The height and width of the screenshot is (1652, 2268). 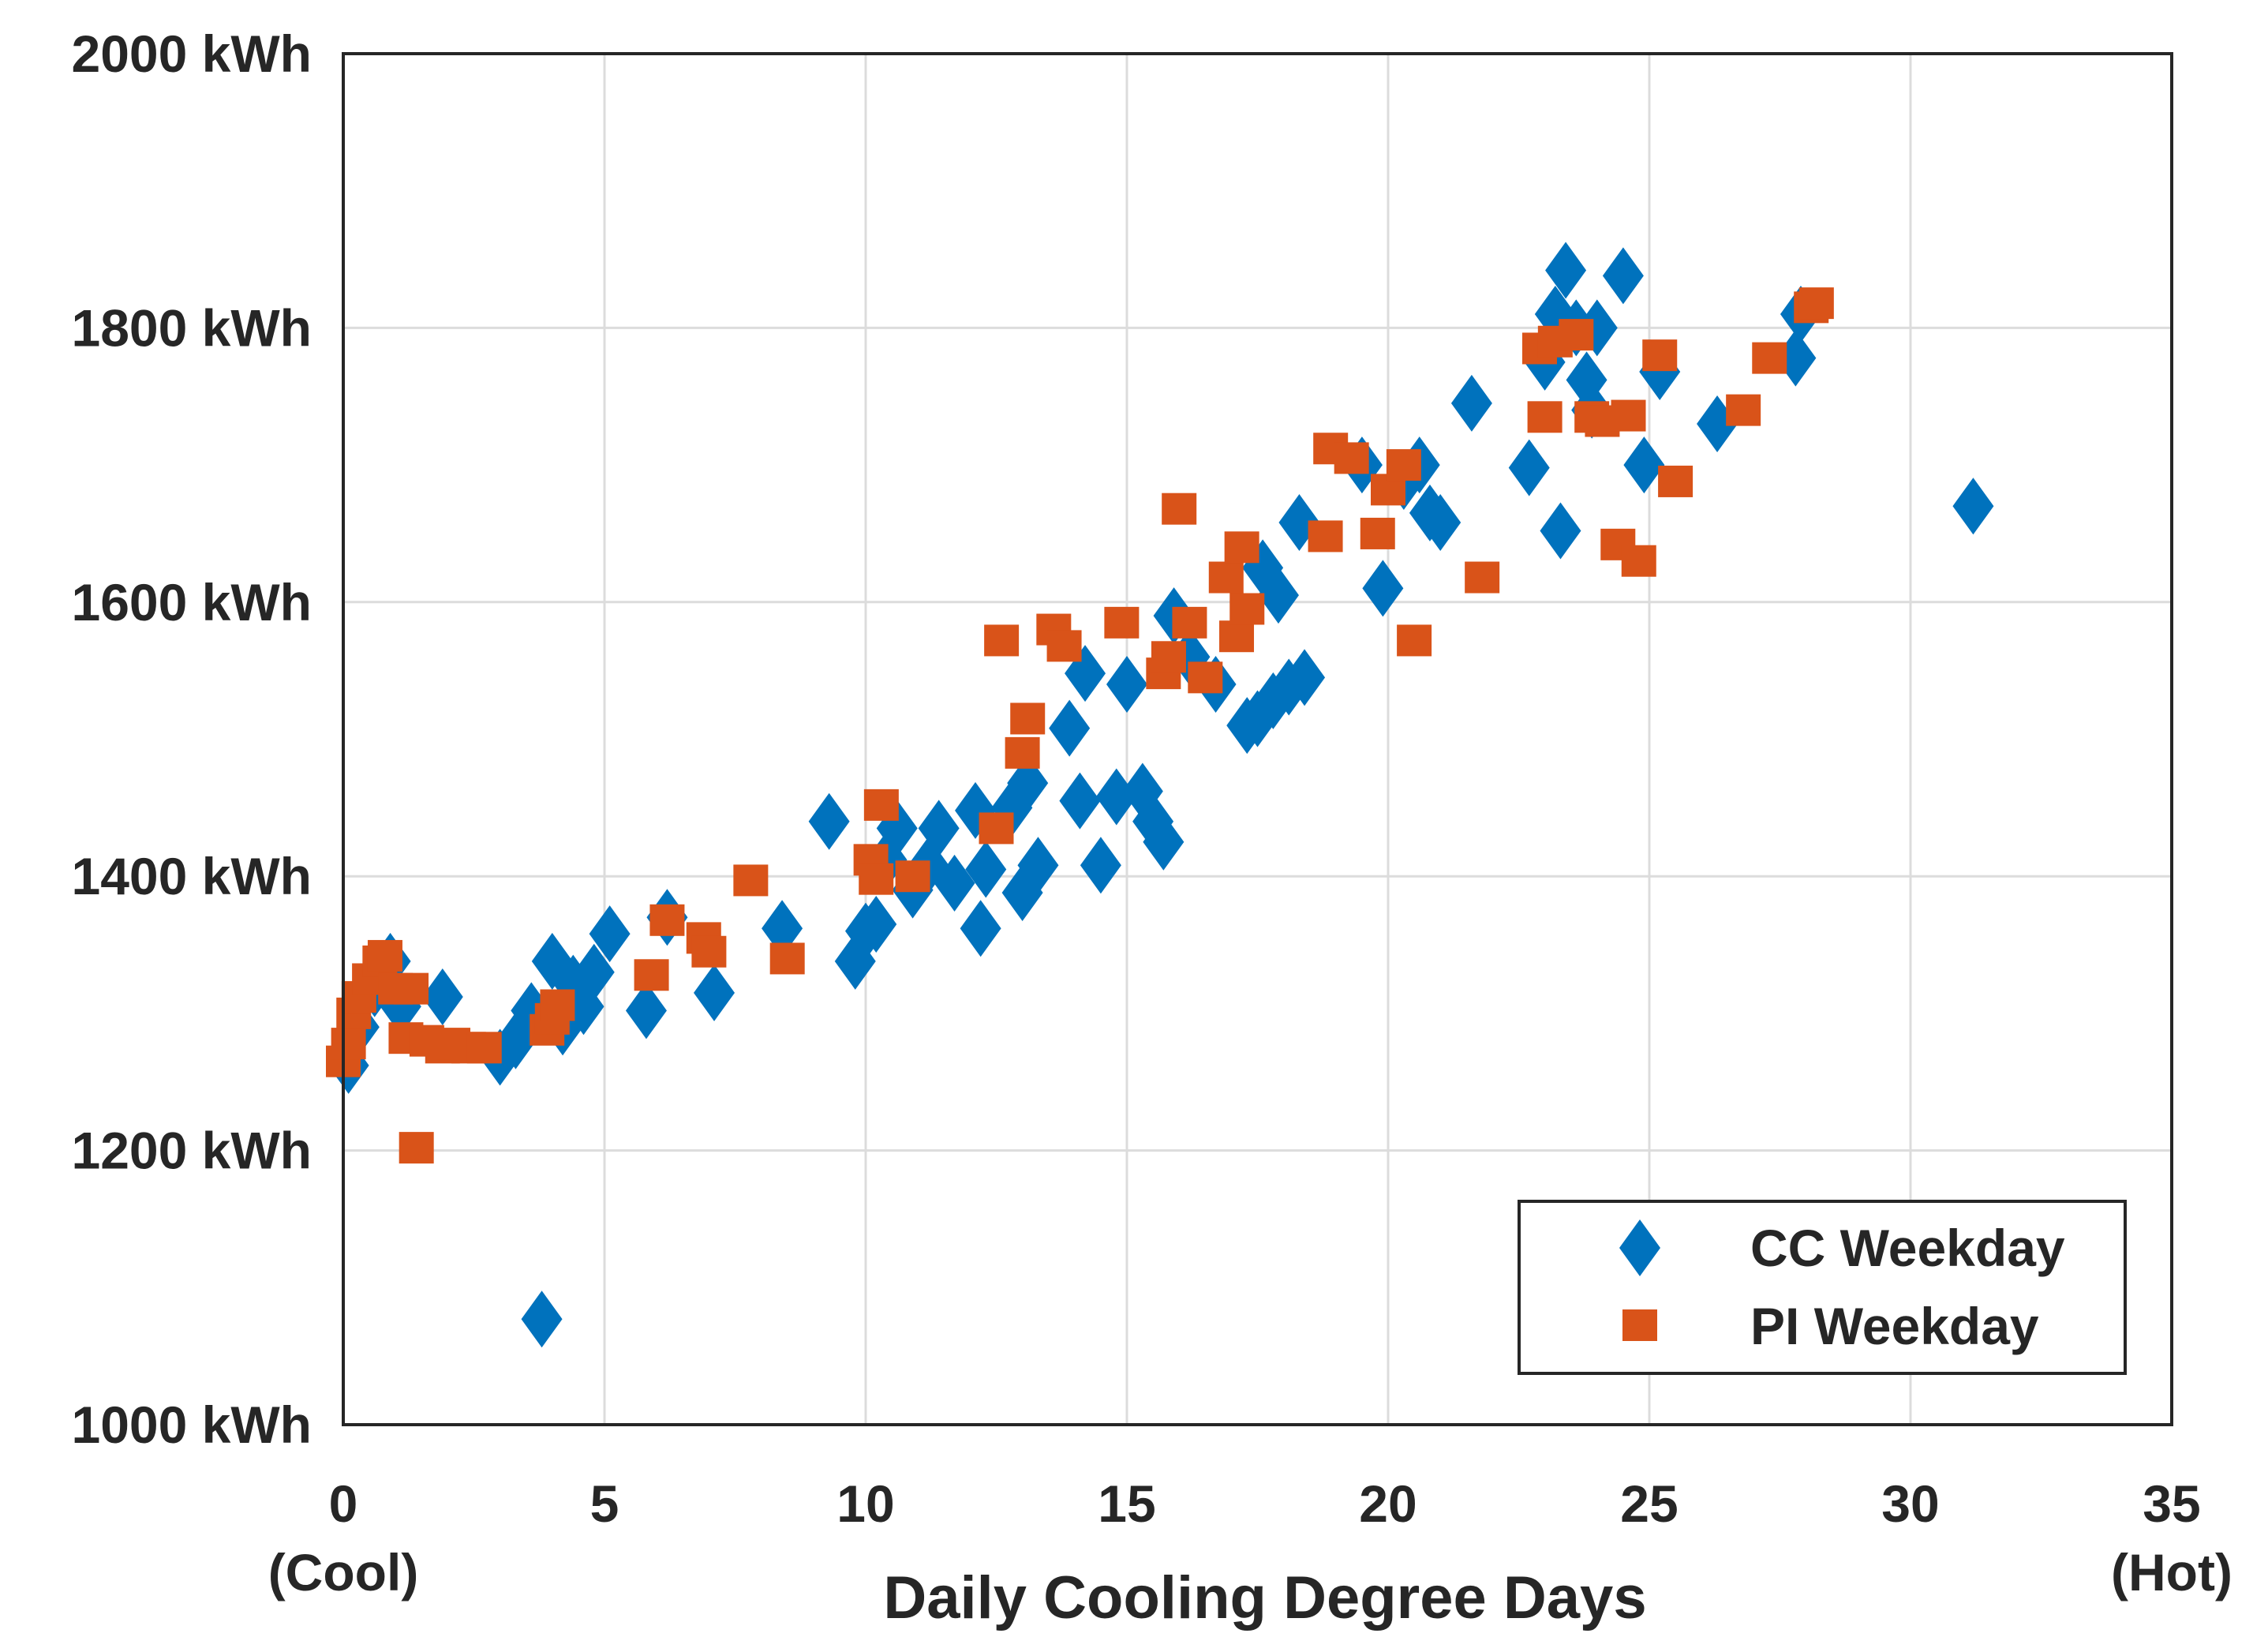 I want to click on legend-item-pi-weekday: PI Weekday, so click(x=1830, y=1326).